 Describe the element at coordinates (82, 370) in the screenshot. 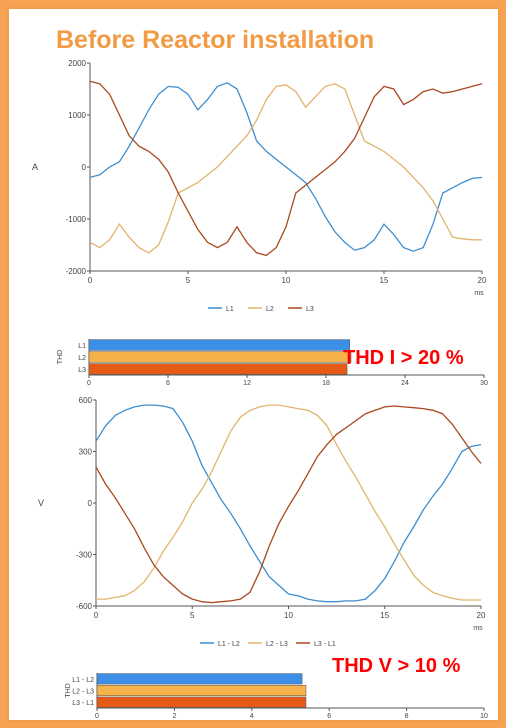

I see `bar-category-label-L3: L3` at that location.